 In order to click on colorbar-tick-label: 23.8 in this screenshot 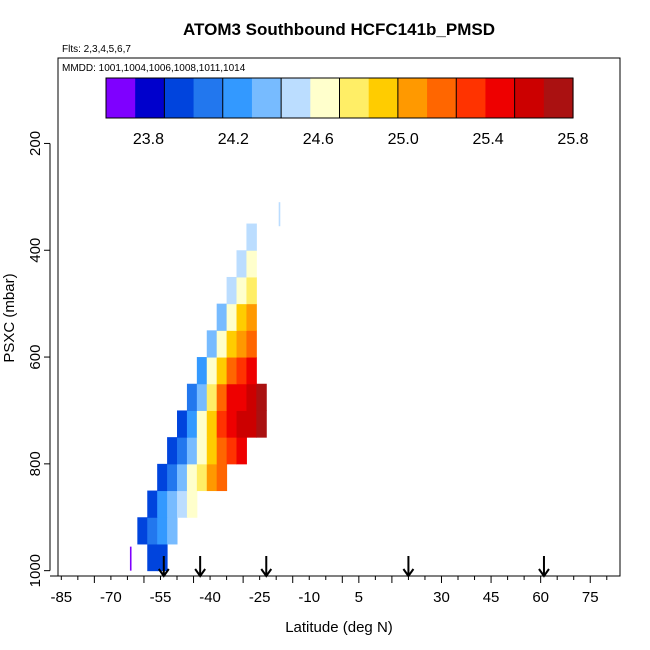, I will do `click(148, 139)`.